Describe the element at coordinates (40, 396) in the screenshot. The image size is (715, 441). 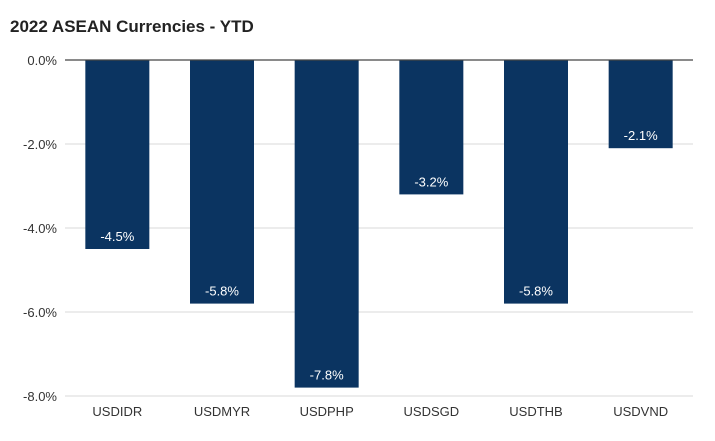
I see `y-tick-label: -8.0%` at that location.